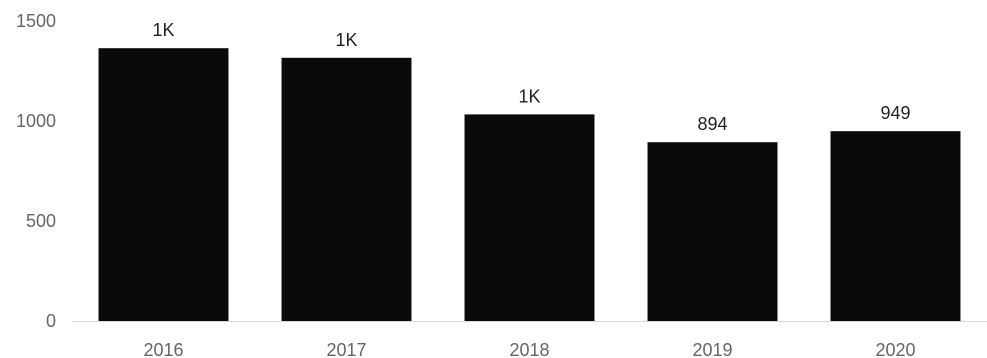  Describe the element at coordinates (712, 124) in the screenshot. I see `data-label: 894` at that location.